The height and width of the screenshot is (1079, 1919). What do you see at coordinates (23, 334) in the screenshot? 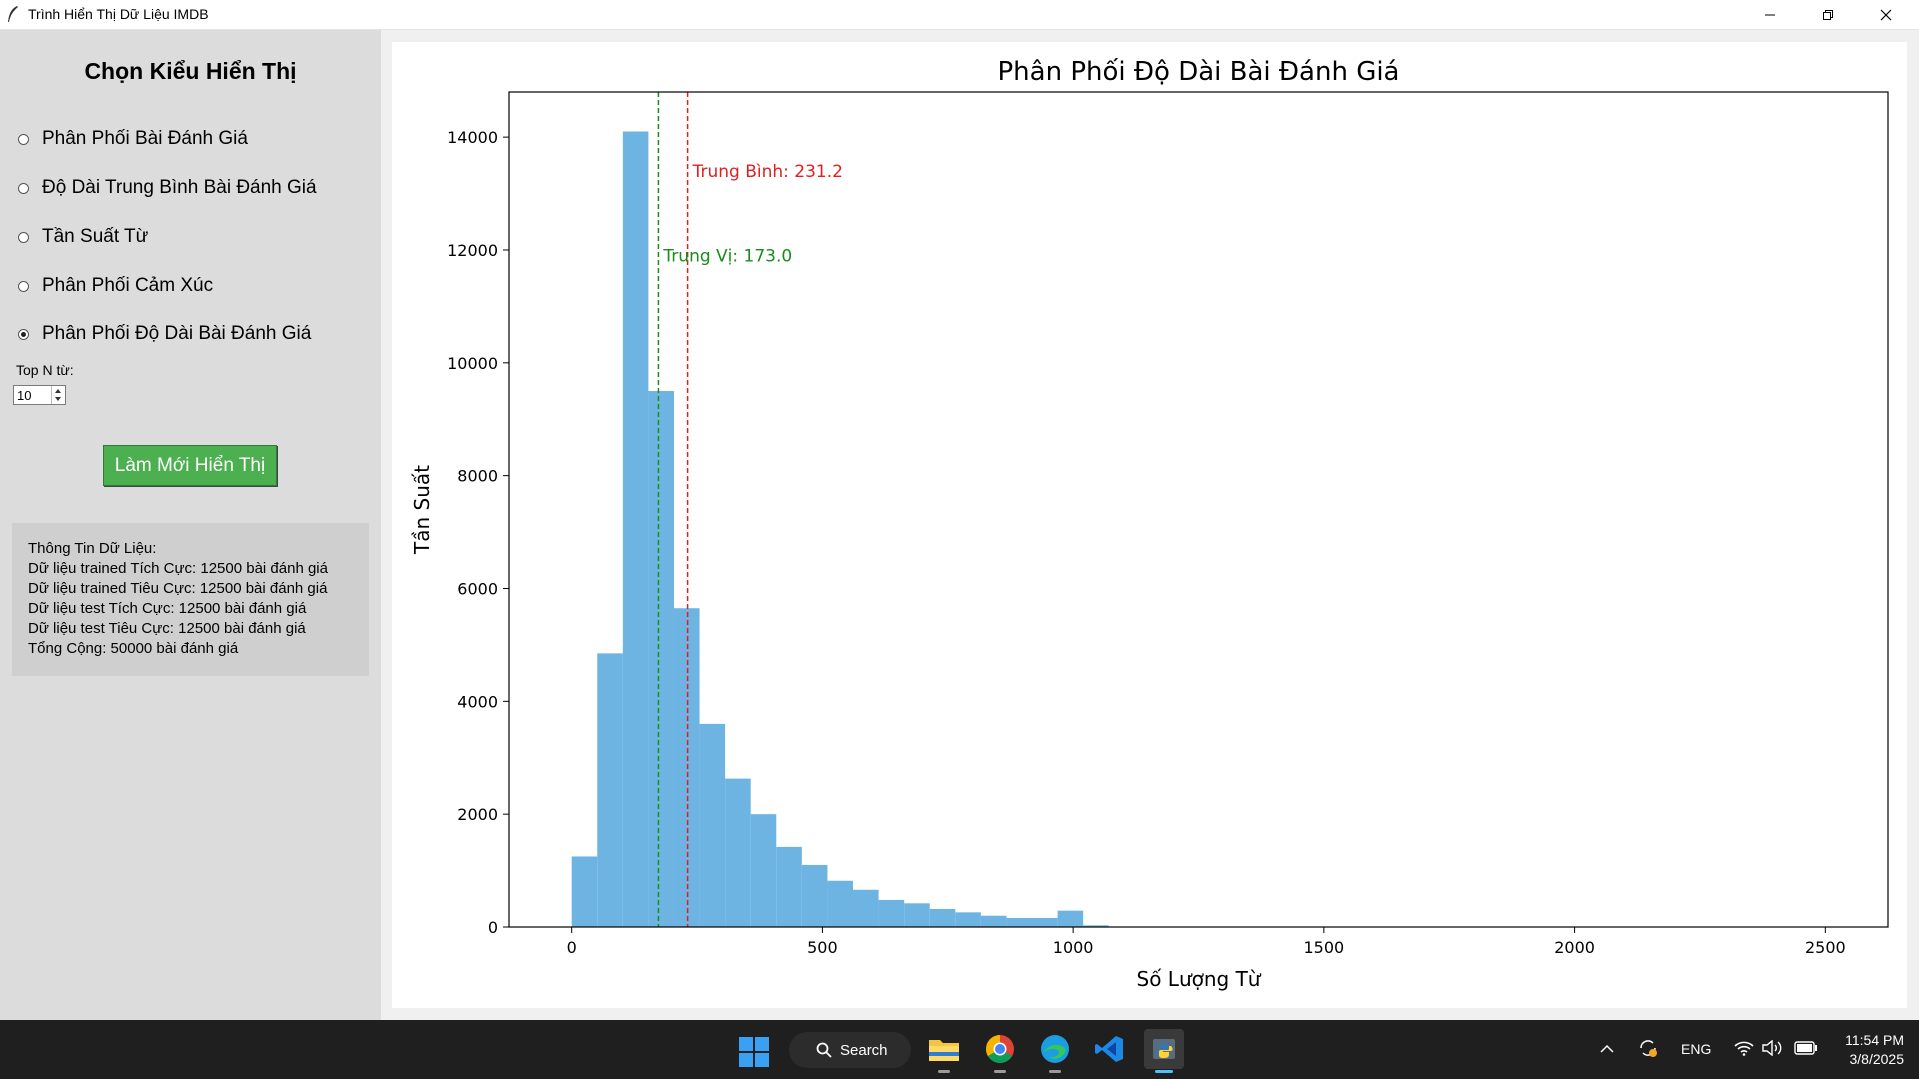
I see `radio-button-selected` at bounding box center [23, 334].